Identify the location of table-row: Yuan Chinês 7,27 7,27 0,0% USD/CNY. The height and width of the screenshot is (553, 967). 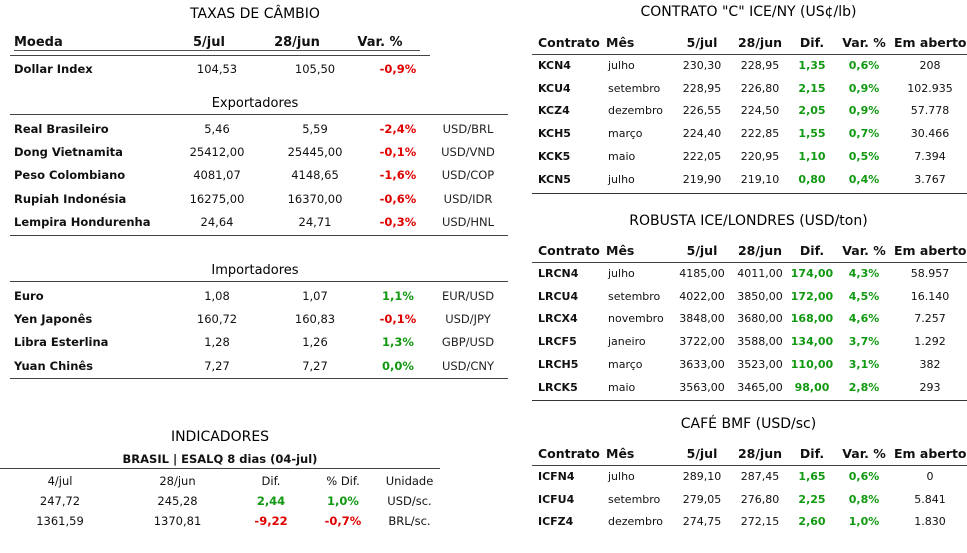
(255, 365).